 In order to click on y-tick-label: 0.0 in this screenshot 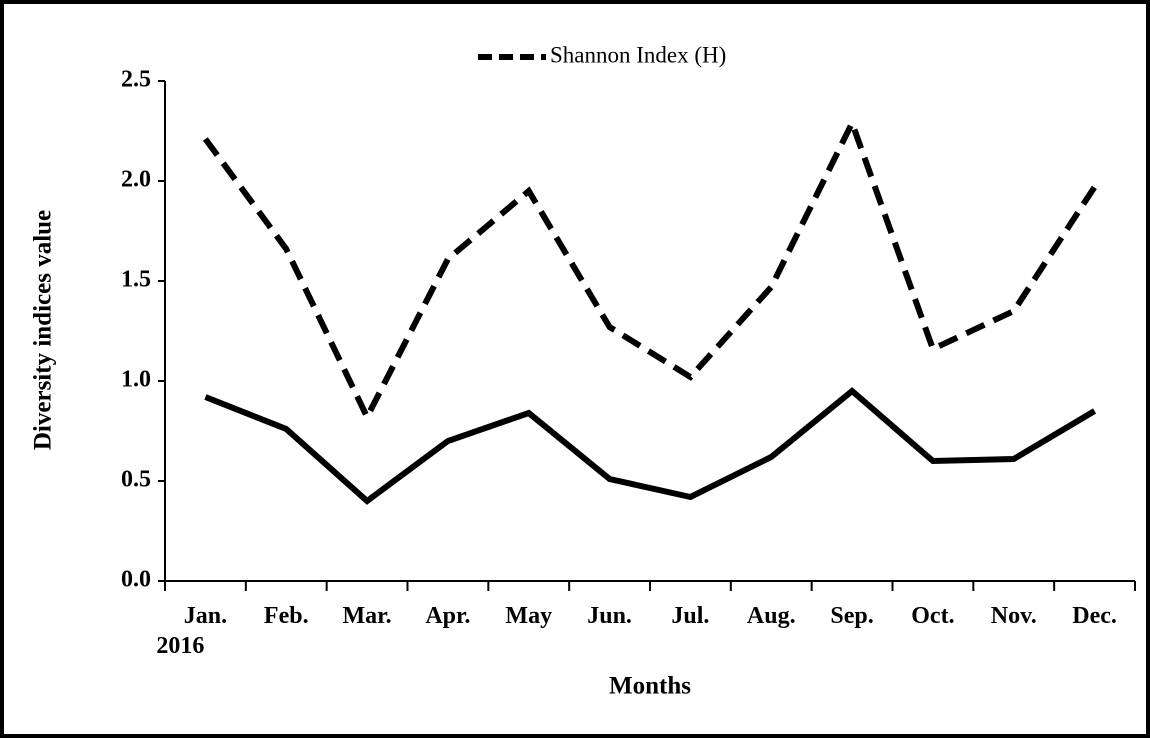, I will do `click(136, 580)`.